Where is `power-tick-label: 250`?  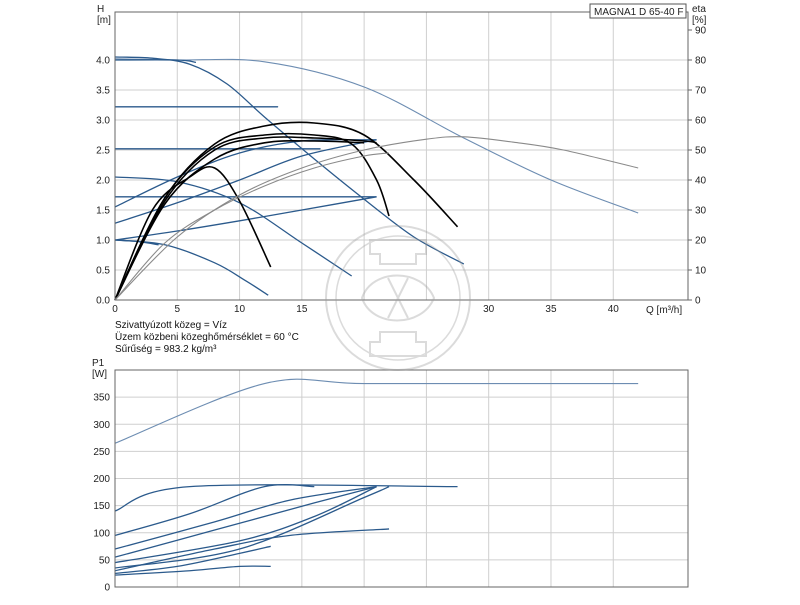
power-tick-label: 250 is located at coordinates (101, 452).